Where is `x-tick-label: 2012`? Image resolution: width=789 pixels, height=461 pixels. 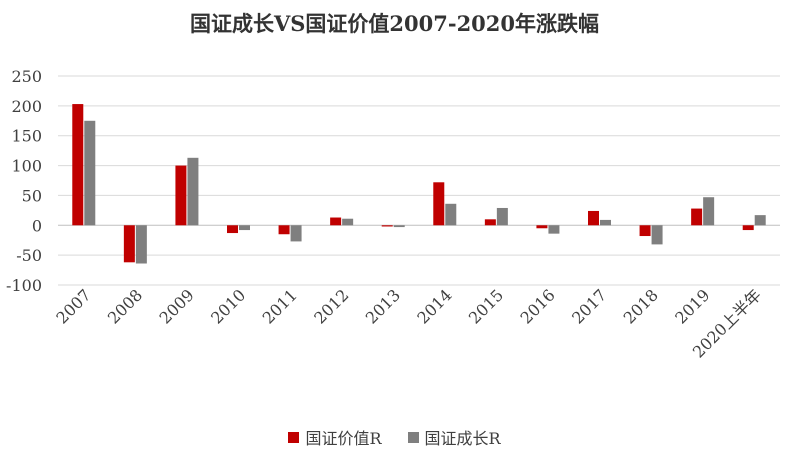
x-tick-label: 2012 is located at coordinates (331, 306).